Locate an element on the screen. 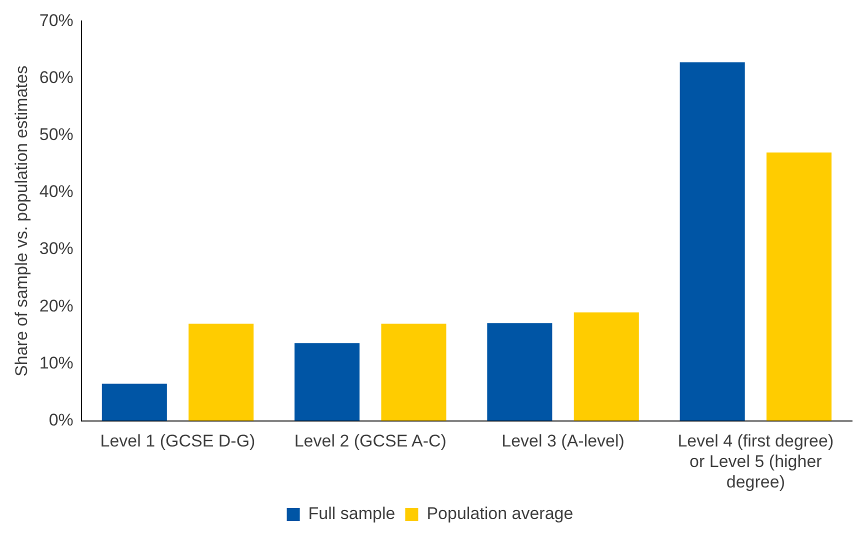  x-tick-label: Level 3 (A-level) is located at coordinates (563, 441).